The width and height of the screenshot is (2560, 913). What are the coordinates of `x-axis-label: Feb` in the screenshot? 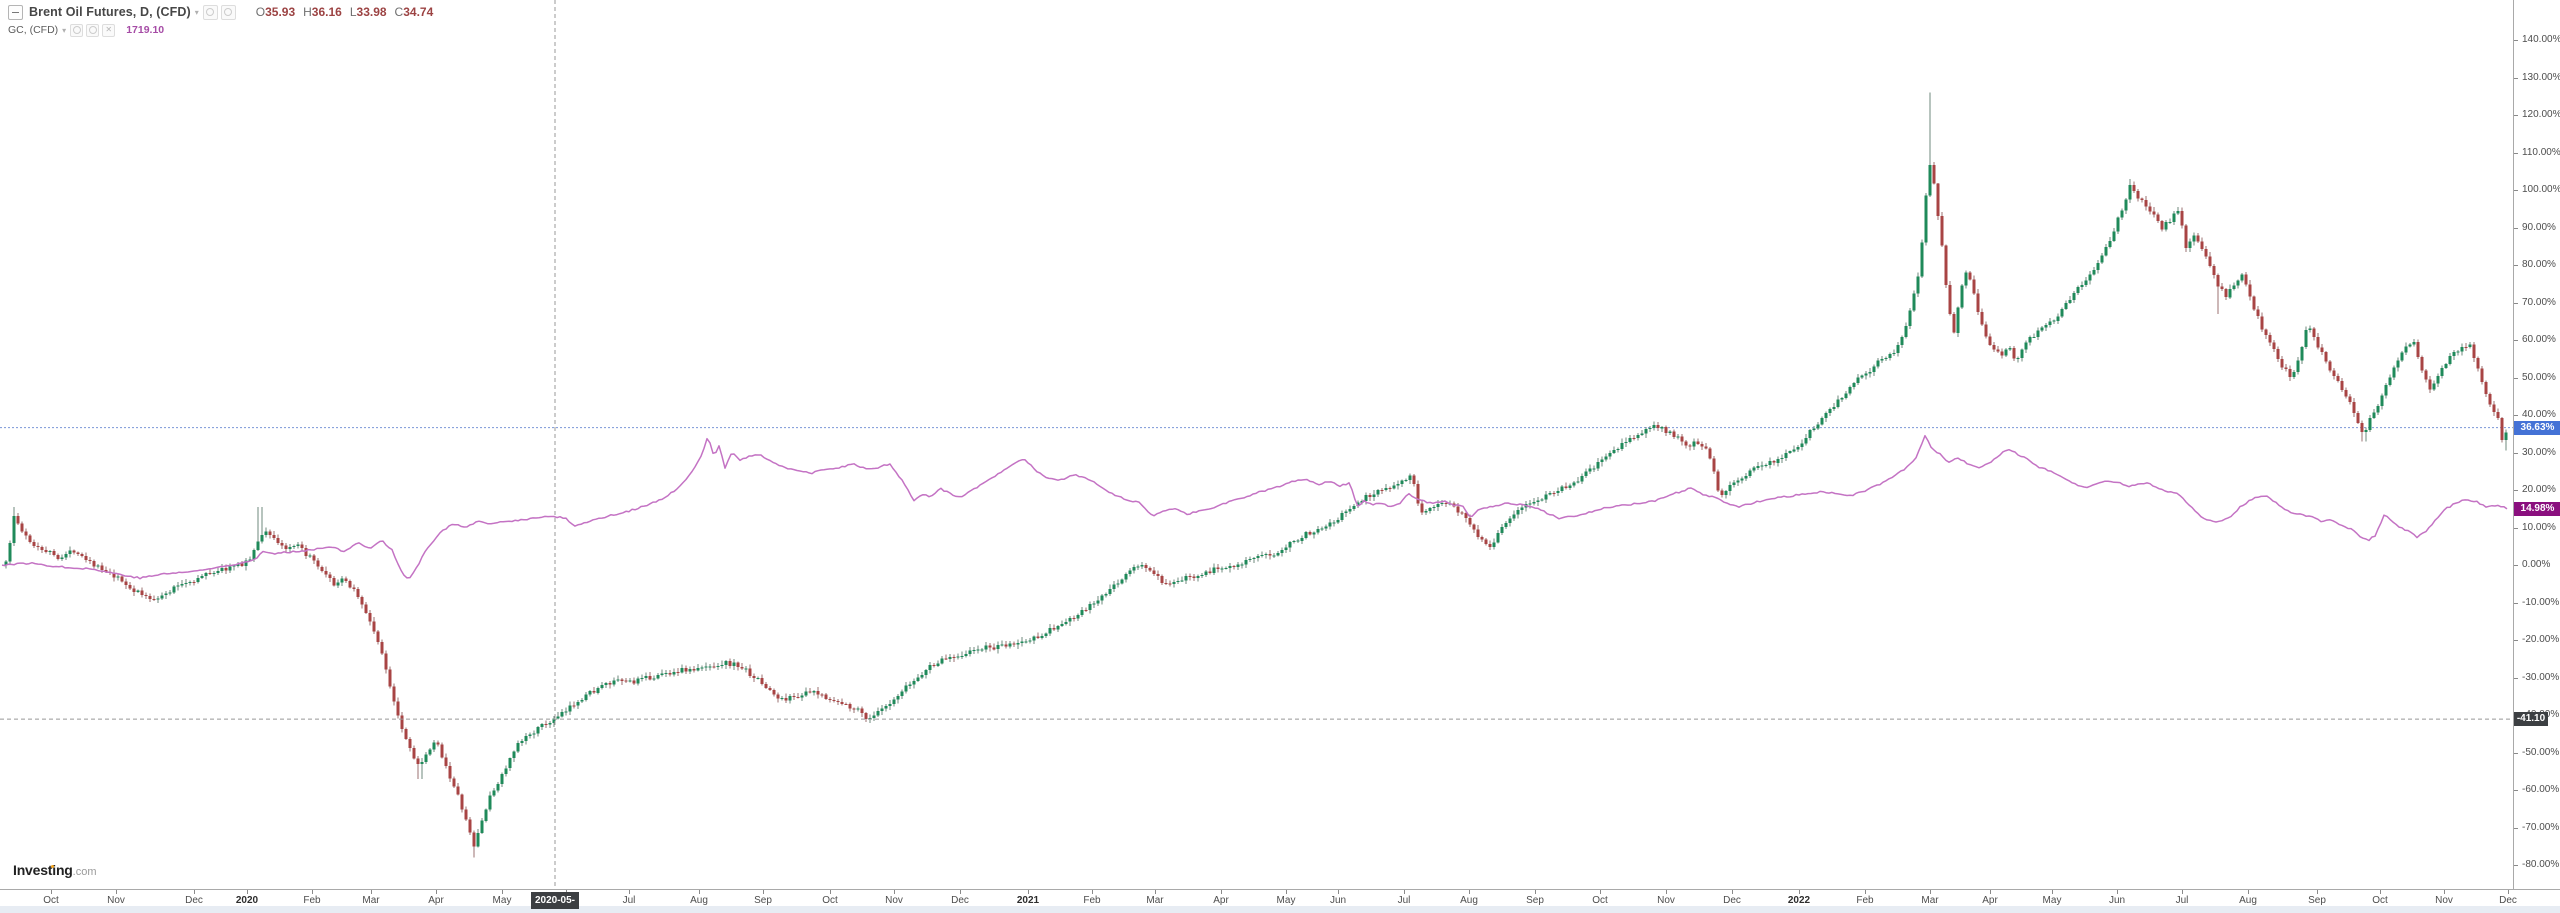 It's located at (1865, 900).